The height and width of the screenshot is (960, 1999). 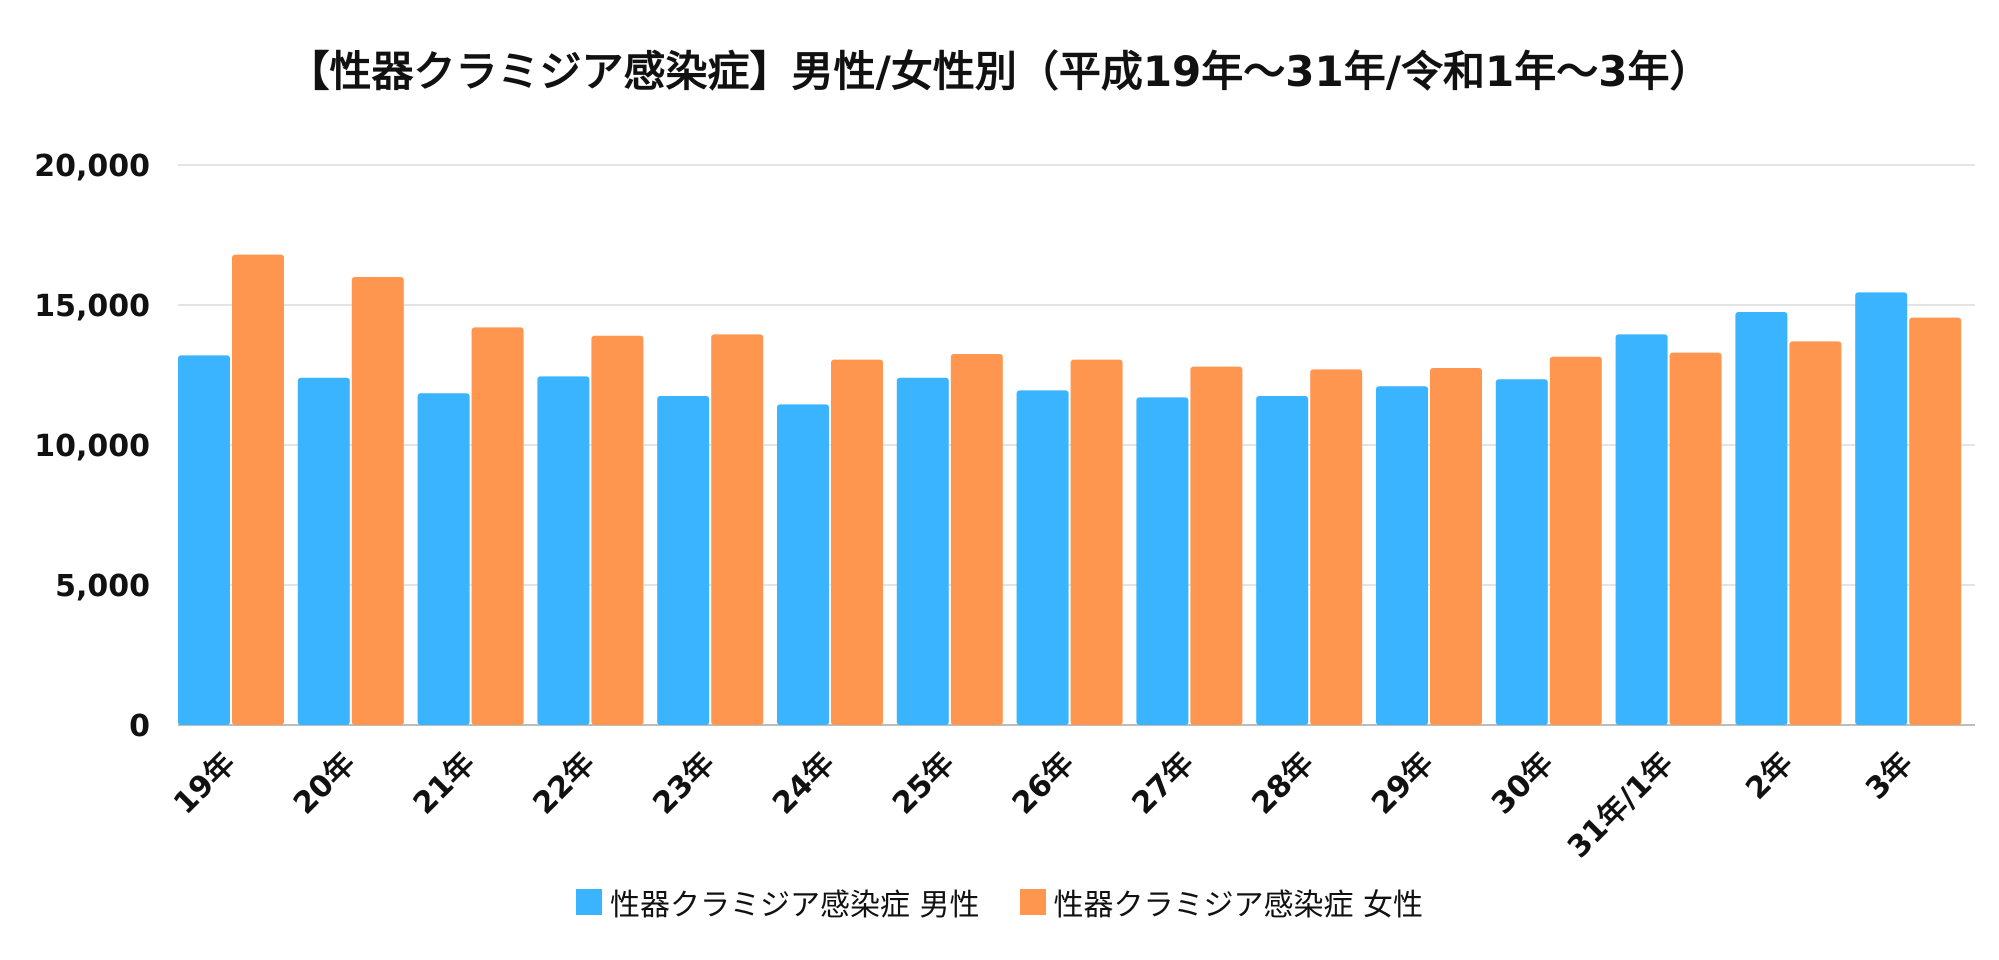 What do you see at coordinates (1282, 783) in the screenshot?
I see `x-tick-label: 28年` at bounding box center [1282, 783].